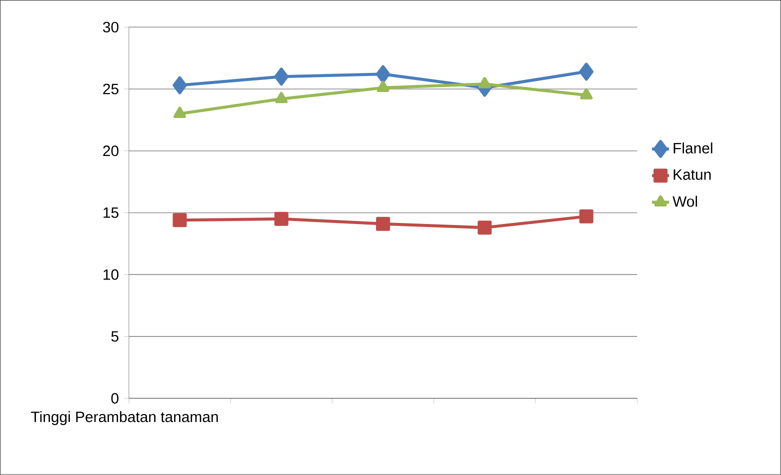 The height and width of the screenshot is (475, 781). I want to click on legend-label: Flanel, so click(693, 148).